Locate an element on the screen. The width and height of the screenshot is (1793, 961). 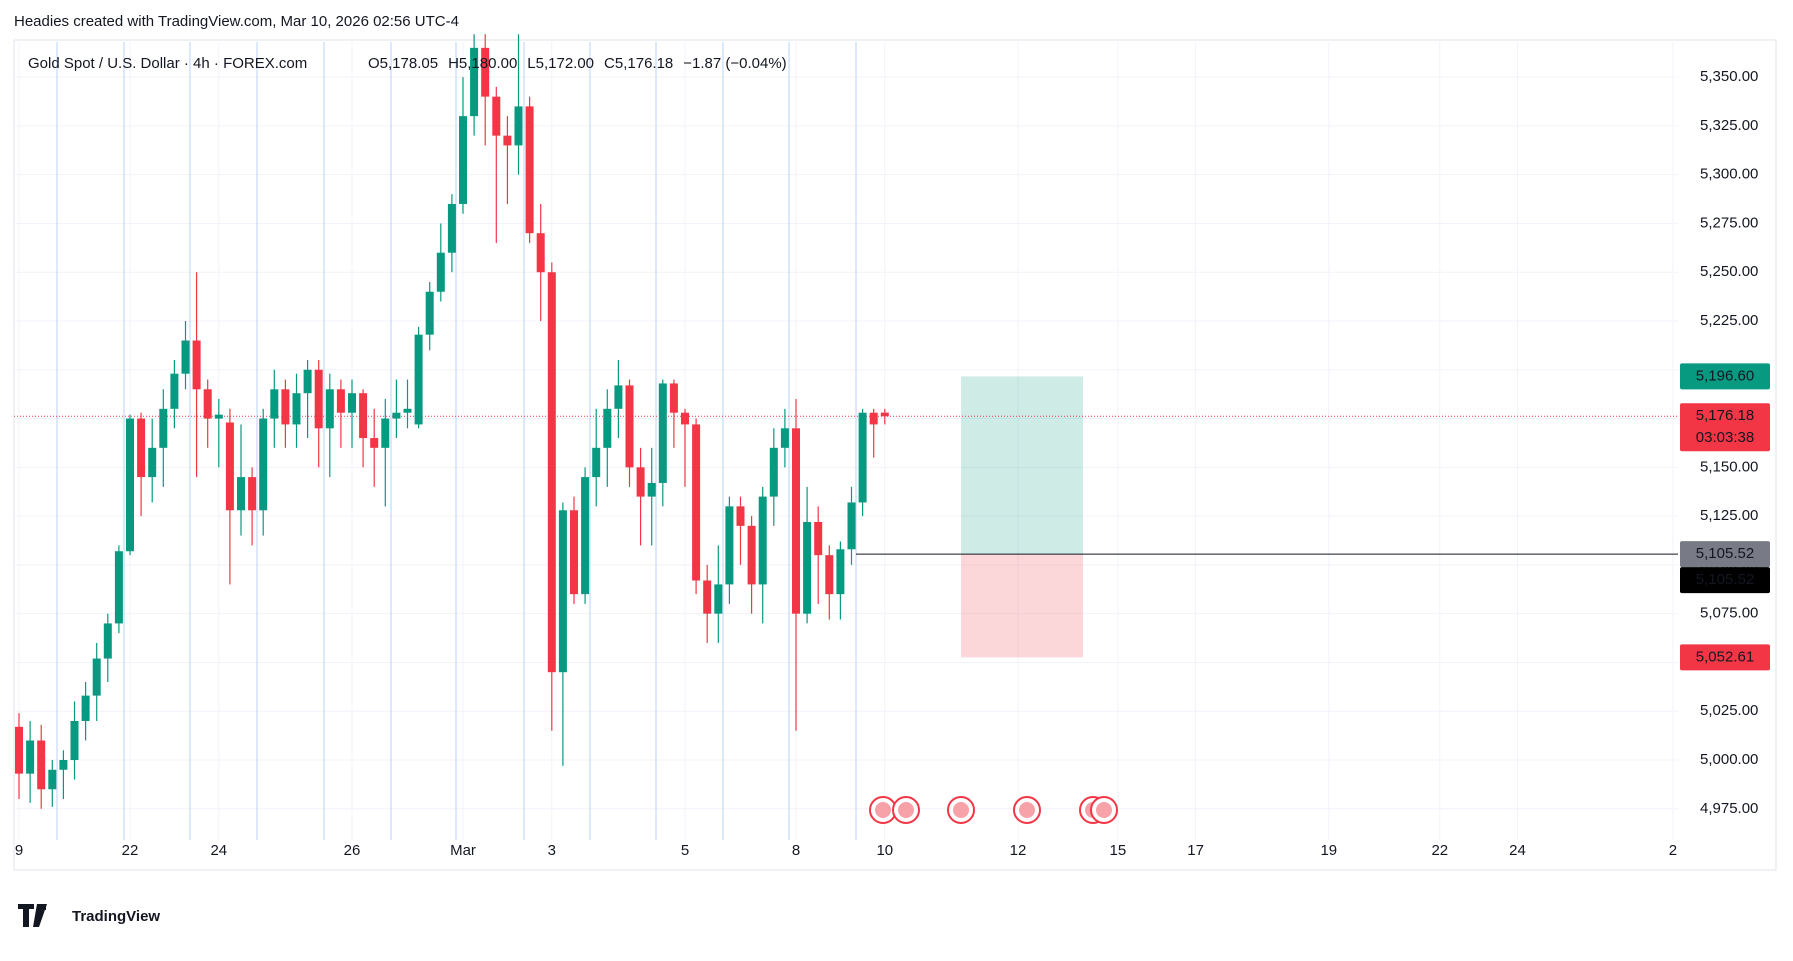
logo-text: TradingView is located at coordinates (116, 916).